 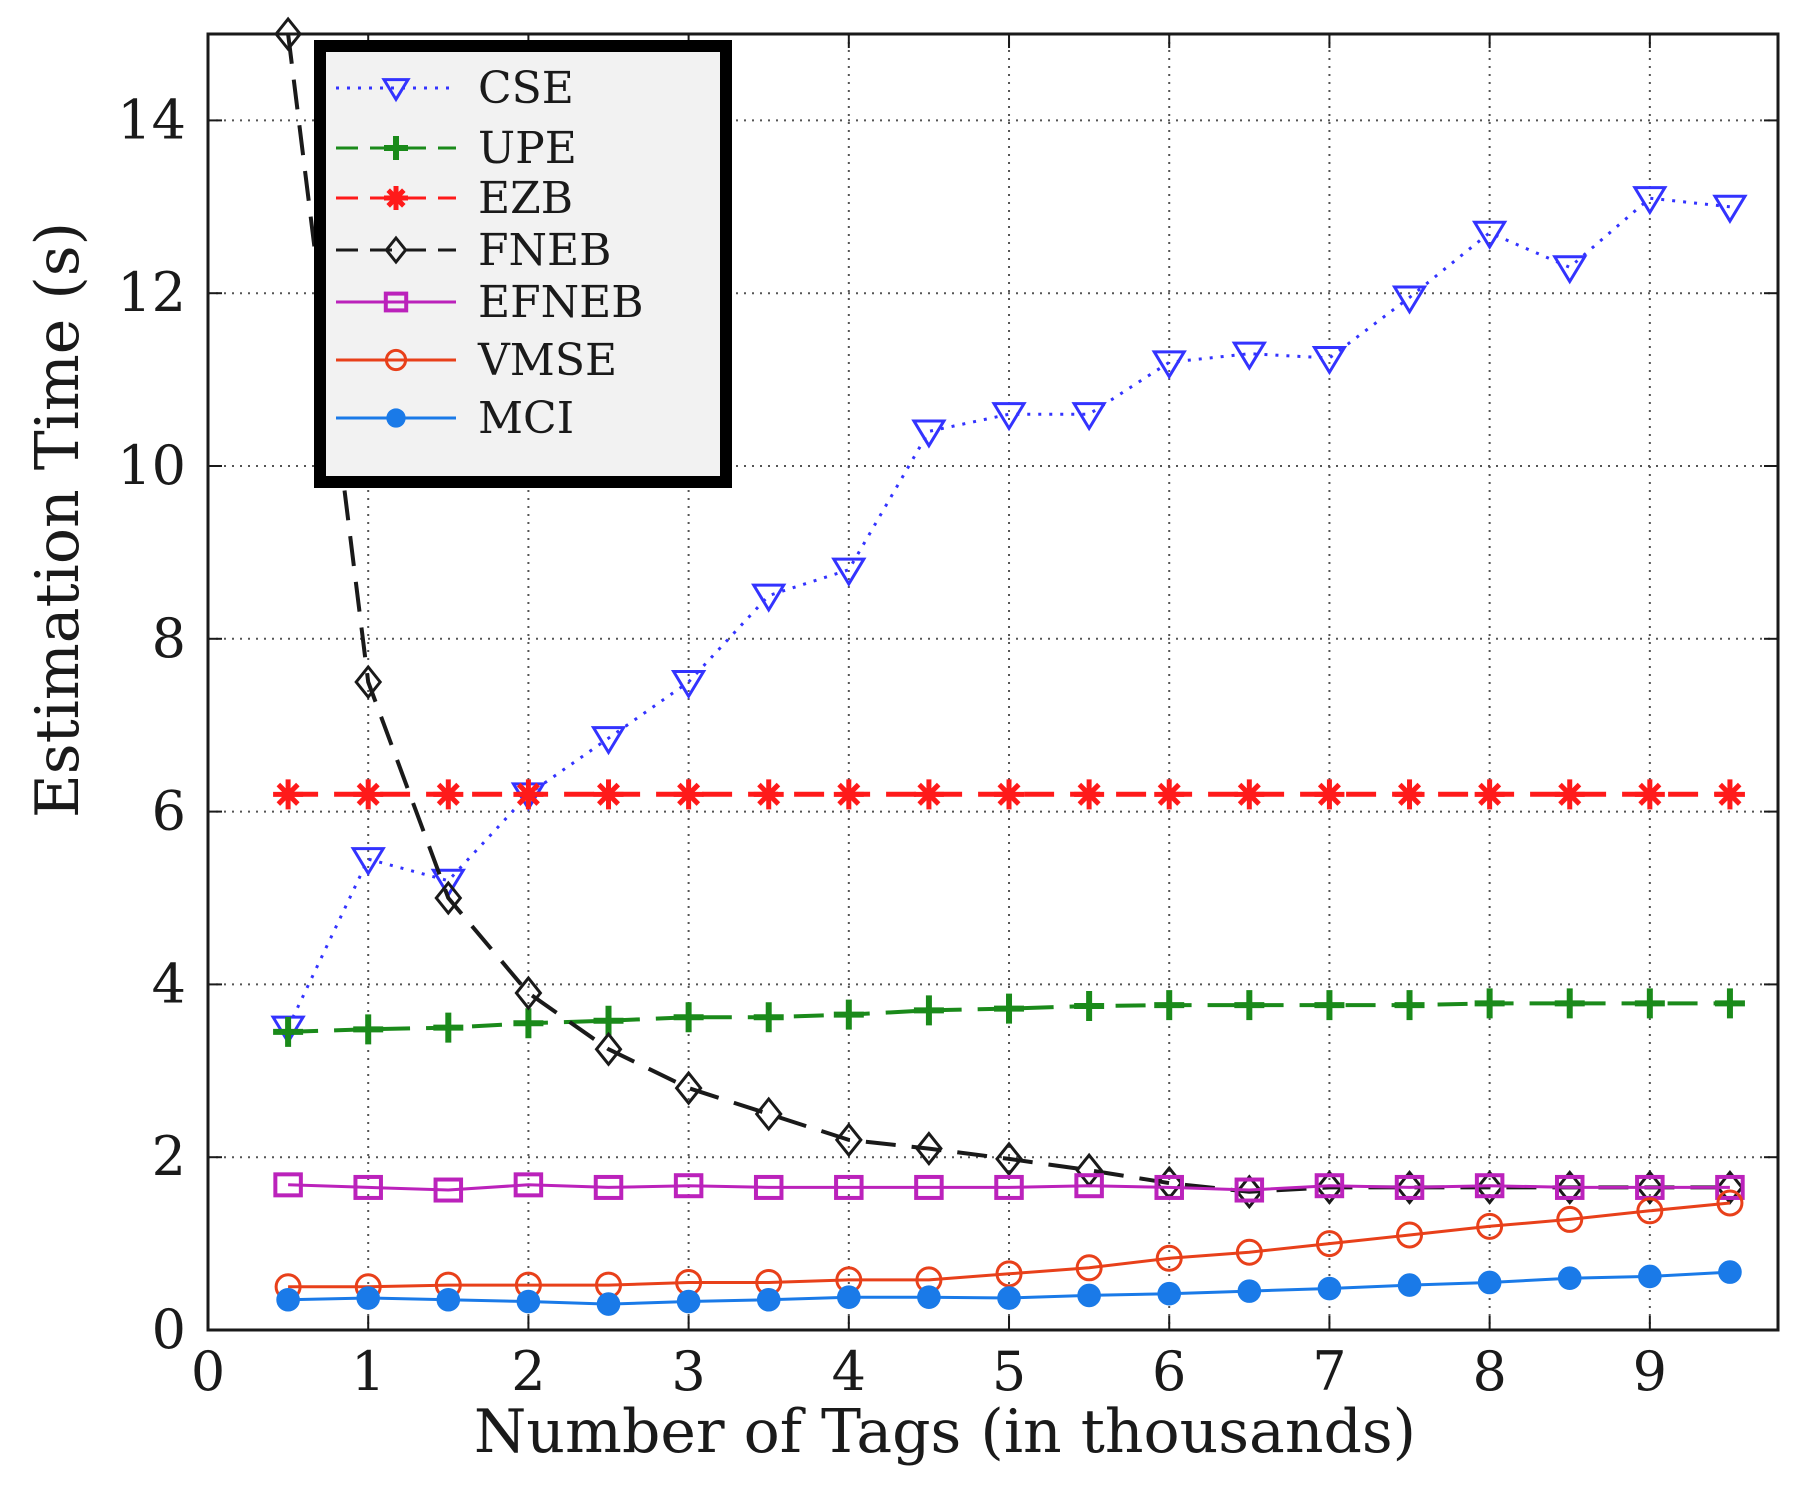 What do you see at coordinates (945, 1432) in the screenshot?
I see `x-axis-title: Number of Tags (in thousands)` at bounding box center [945, 1432].